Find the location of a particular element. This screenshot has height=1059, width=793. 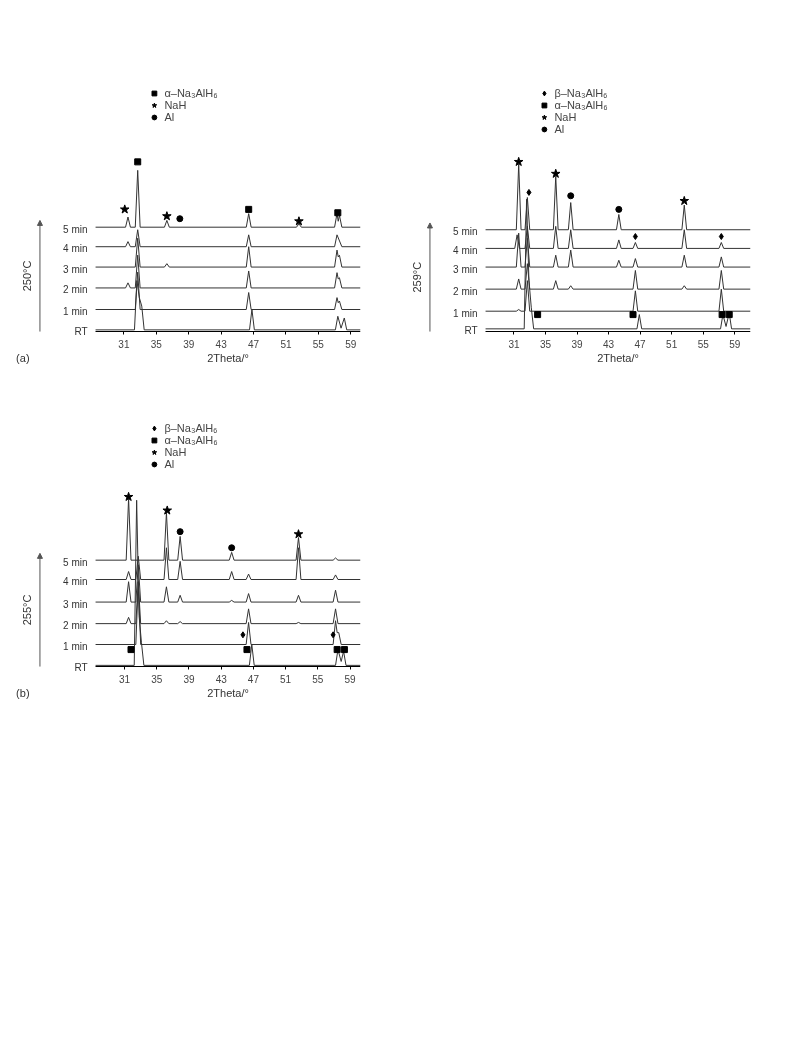

text: (a) is located at coordinates (23, 357).